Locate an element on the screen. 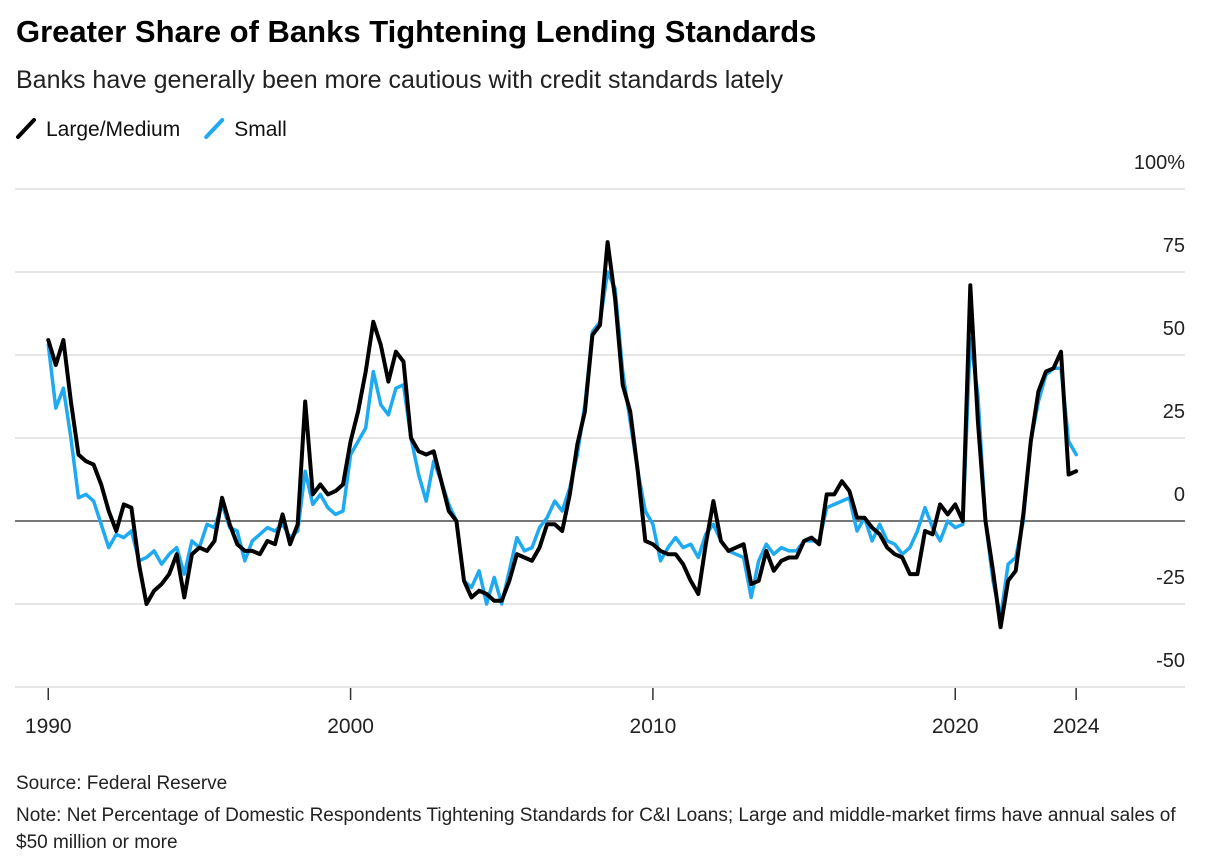 Image resolution: width=1219 pixels, height=867 pixels. x-tick-label: 2020 is located at coordinates (955, 726).